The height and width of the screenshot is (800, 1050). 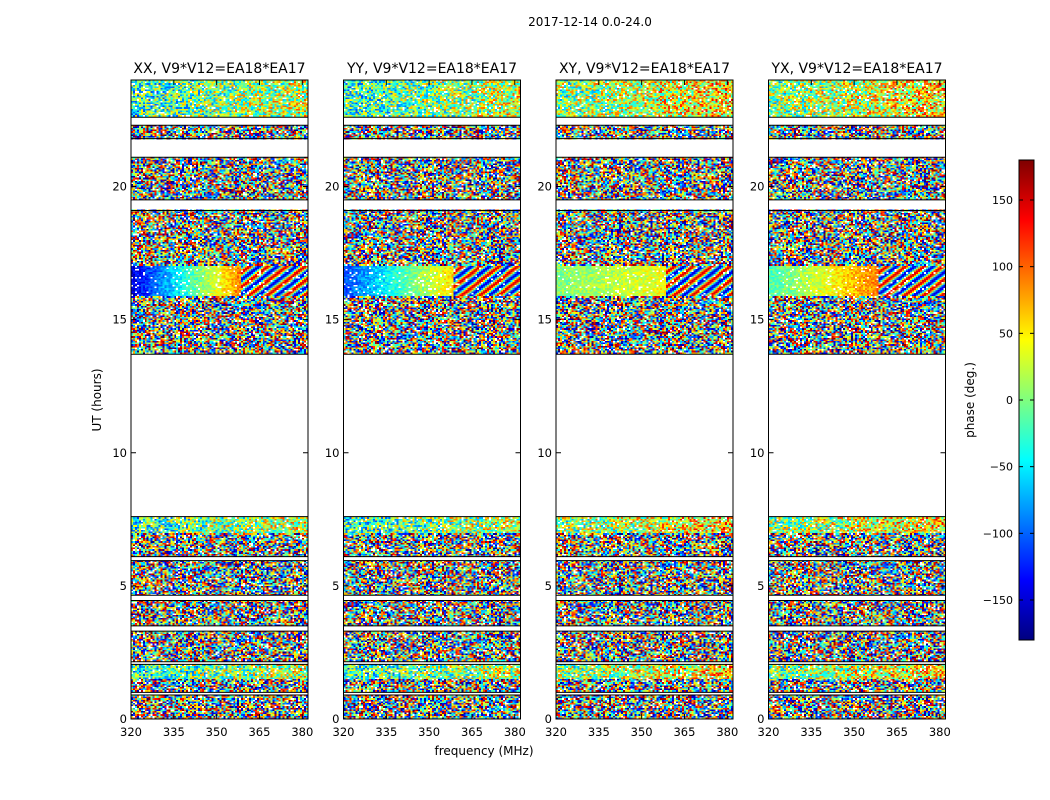 I want to click on panel-title: XY, V9*V12=EA18*EA17, so click(x=644, y=69).